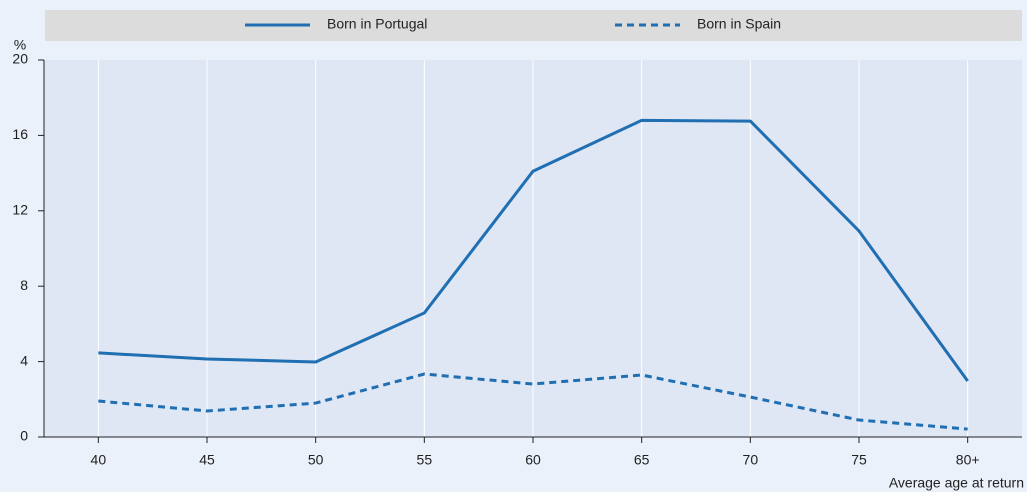 This screenshot has width=1027, height=492. I want to click on x-tick-label: 50, so click(316, 460).